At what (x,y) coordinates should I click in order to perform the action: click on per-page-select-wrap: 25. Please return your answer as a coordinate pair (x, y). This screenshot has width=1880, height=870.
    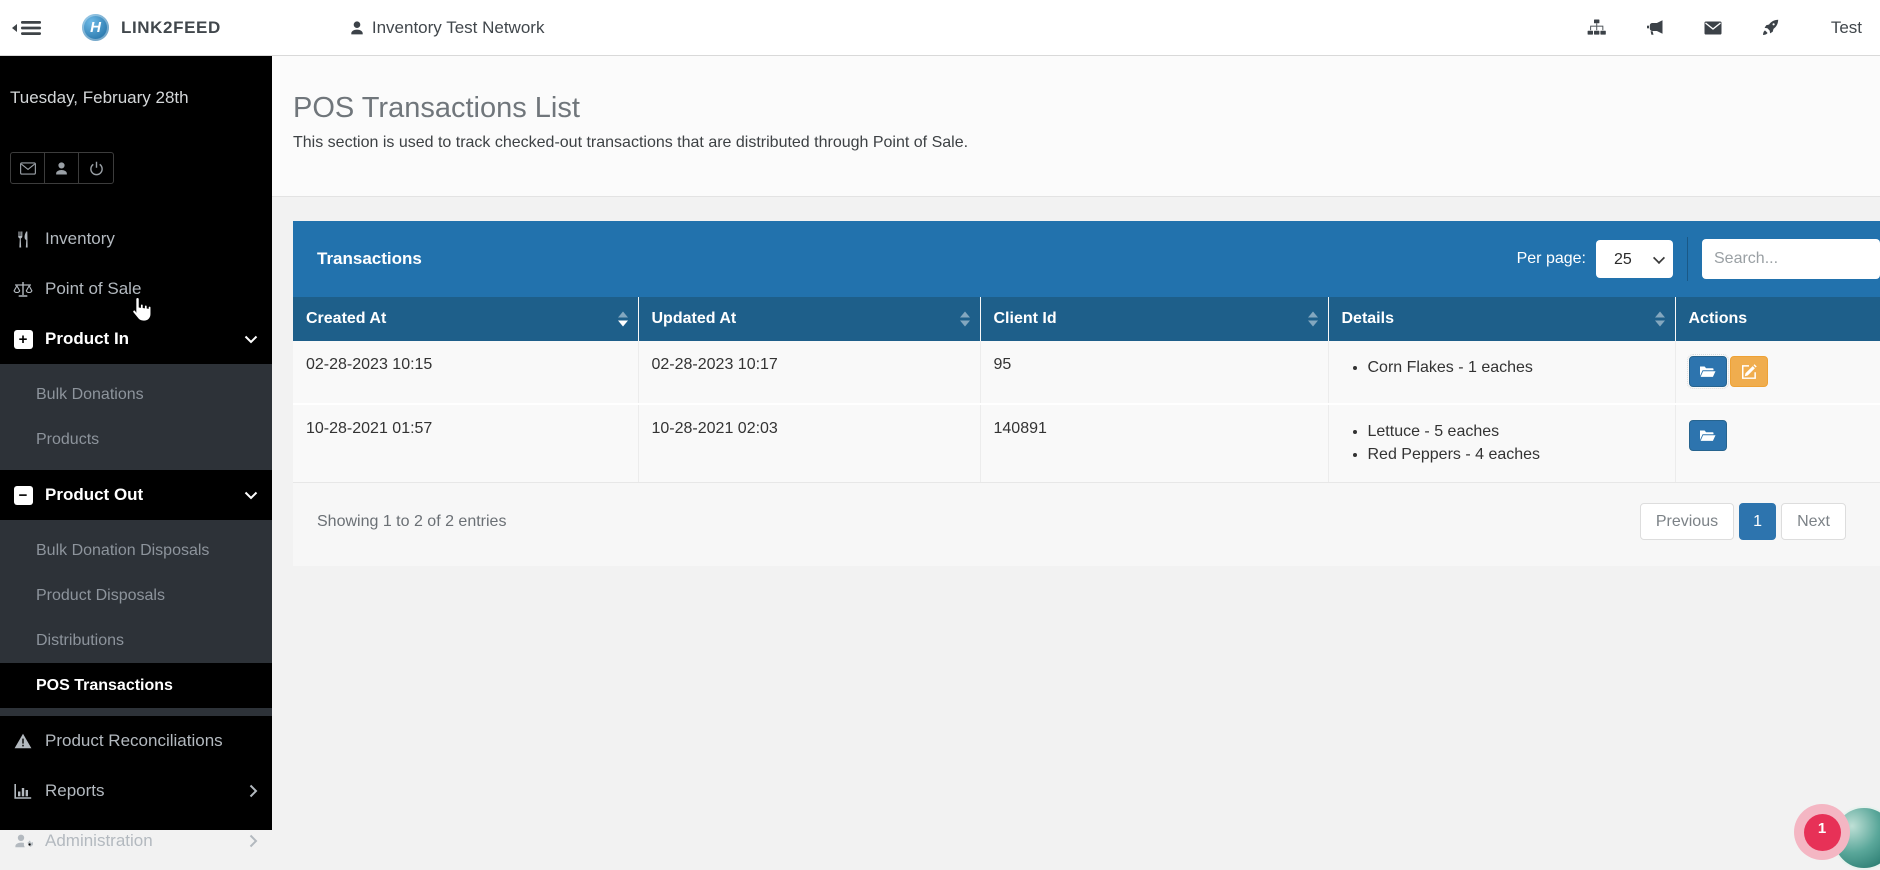
    Looking at the image, I should click on (1634, 259).